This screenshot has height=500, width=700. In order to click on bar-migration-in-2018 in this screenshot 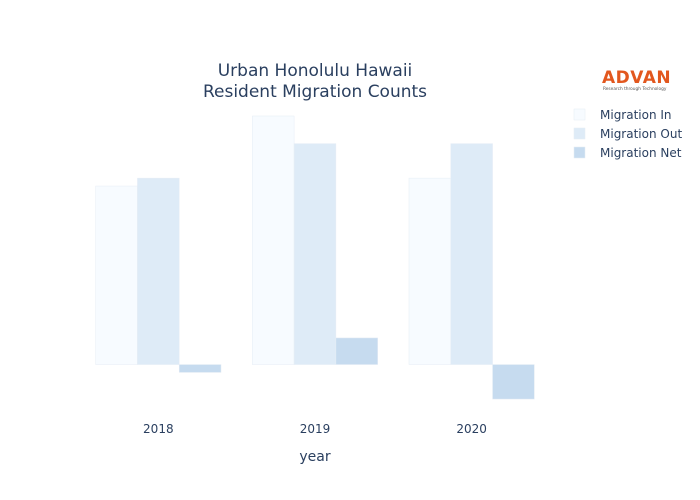, I will do `click(116, 275)`.